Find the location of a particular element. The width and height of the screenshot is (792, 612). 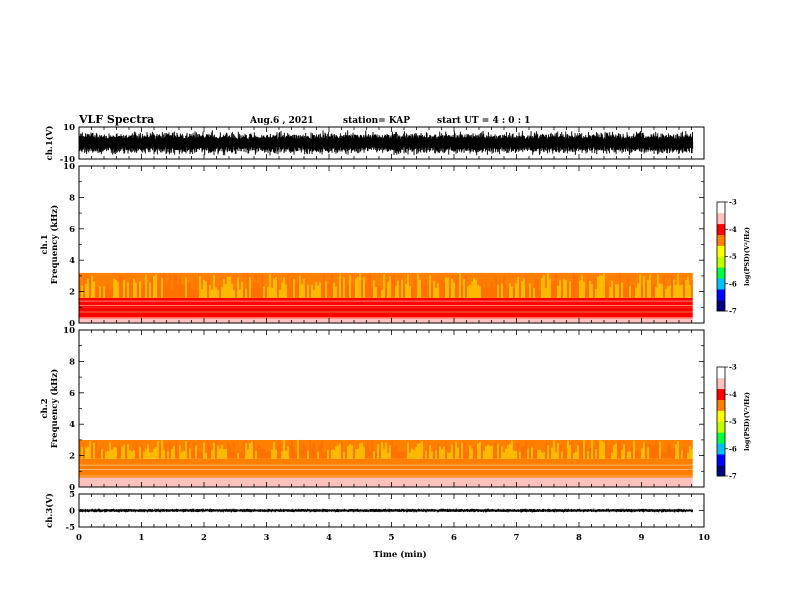

y-tick-label: 10 is located at coordinates (69, 167).